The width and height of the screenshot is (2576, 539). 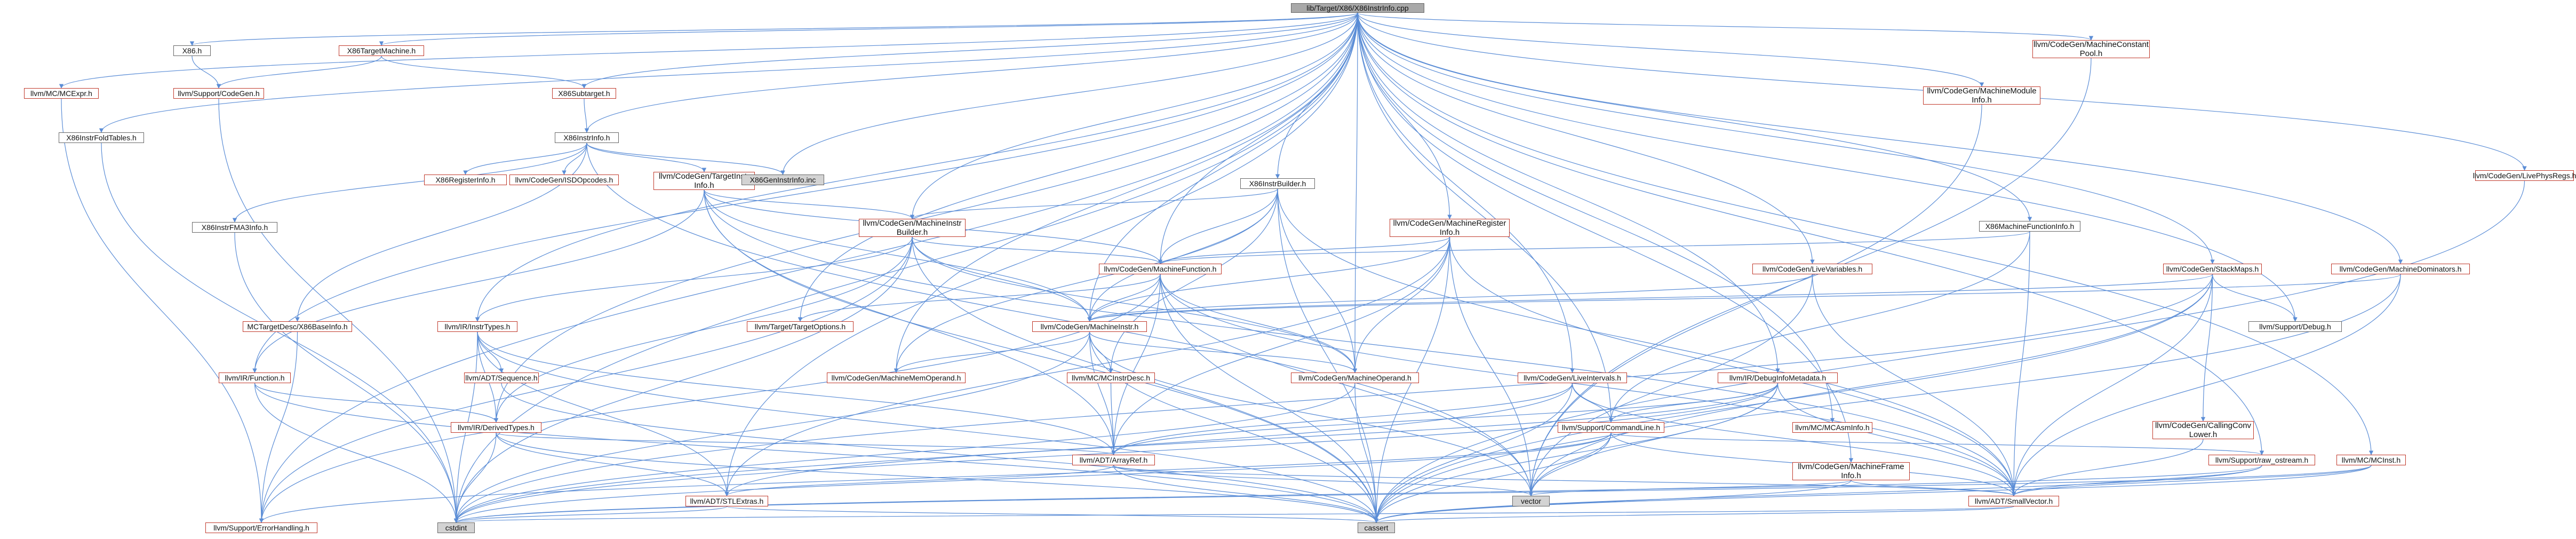 I want to click on edge-mo-cstdint, so click(x=904, y=453).